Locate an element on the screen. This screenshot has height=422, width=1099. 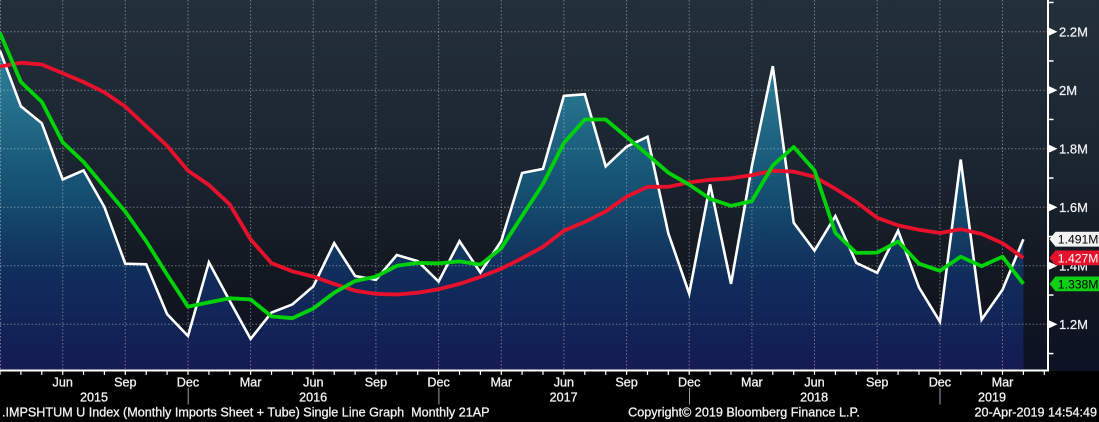
svg-text: 1.338M is located at coordinates (1078, 284).